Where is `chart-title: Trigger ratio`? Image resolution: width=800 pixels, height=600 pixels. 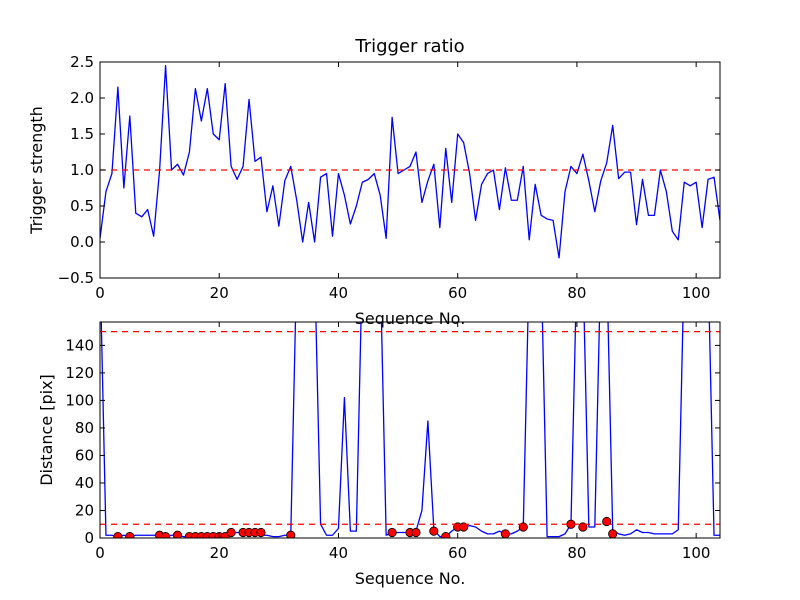 chart-title: Trigger ratio is located at coordinates (409, 46).